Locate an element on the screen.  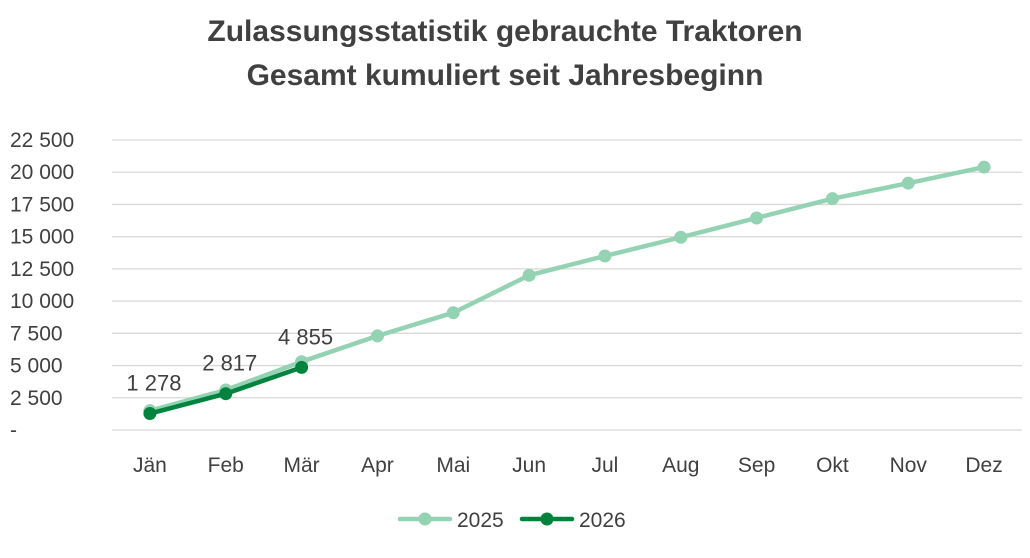
title-line-2: Gesamt kumuliert seit Jahresbeginn is located at coordinates (505, 75).